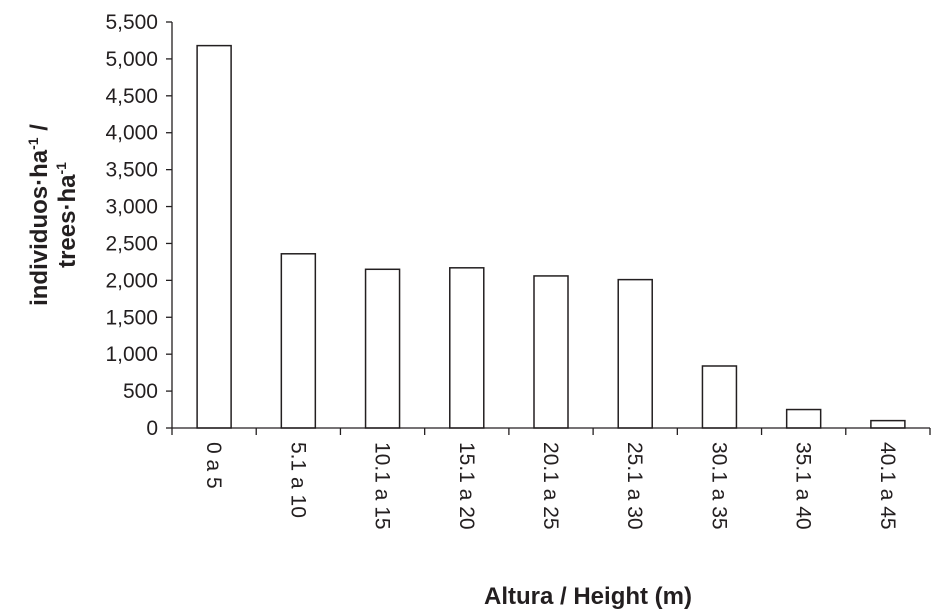 The image size is (935, 609). I want to click on y-tick-label: 1,000, so click(131, 354).